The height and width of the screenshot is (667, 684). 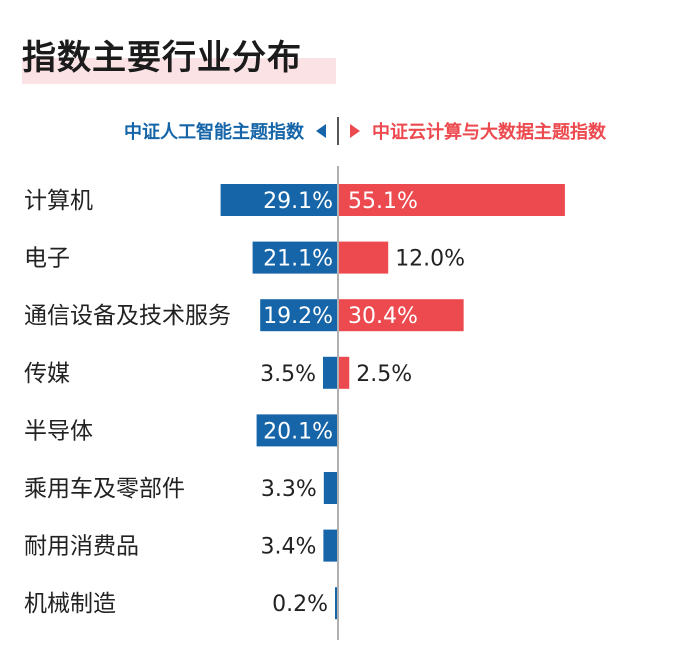 I want to click on legend-right-label: 中证云计算与大数据主题指数, so click(x=489, y=132).